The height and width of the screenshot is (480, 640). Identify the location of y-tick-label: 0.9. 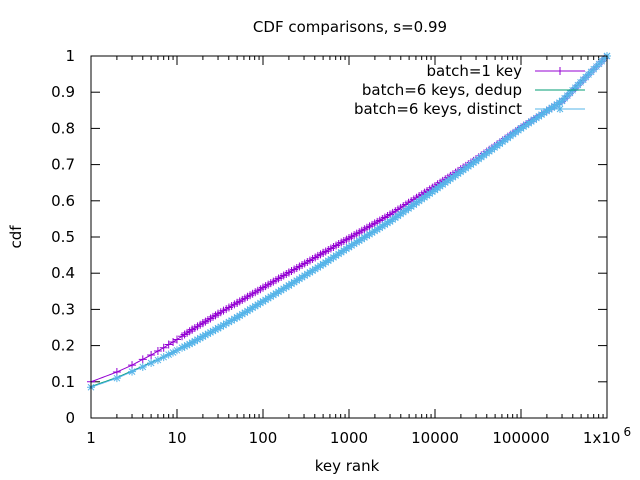
(63, 92).